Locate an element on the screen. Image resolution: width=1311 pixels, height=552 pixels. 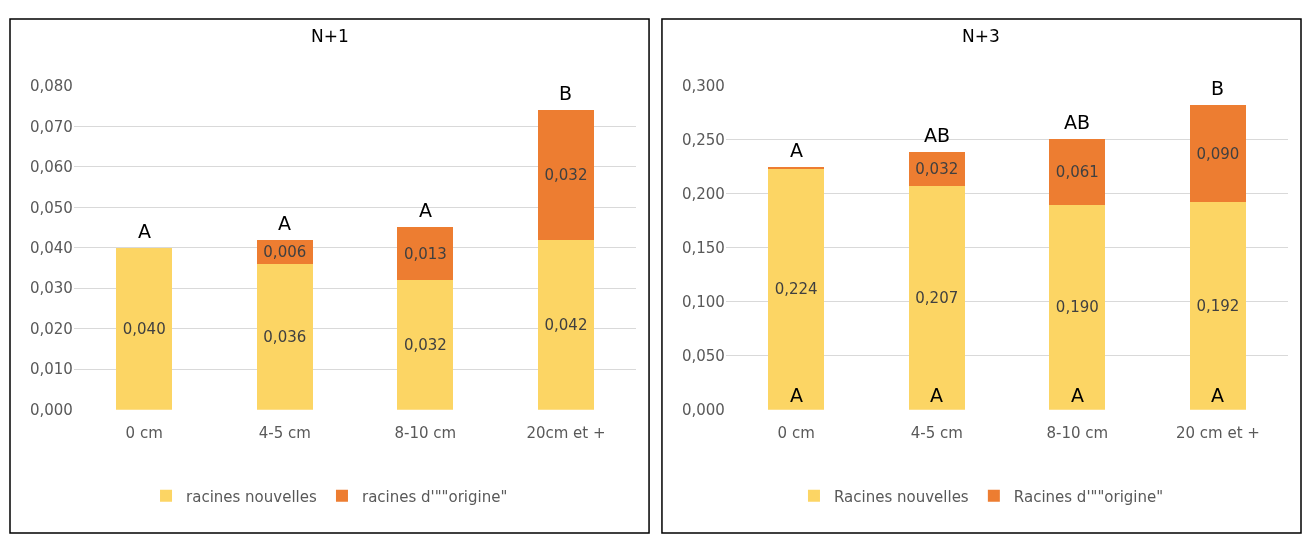
data-label: 0,061 is located at coordinates (1077, 171).